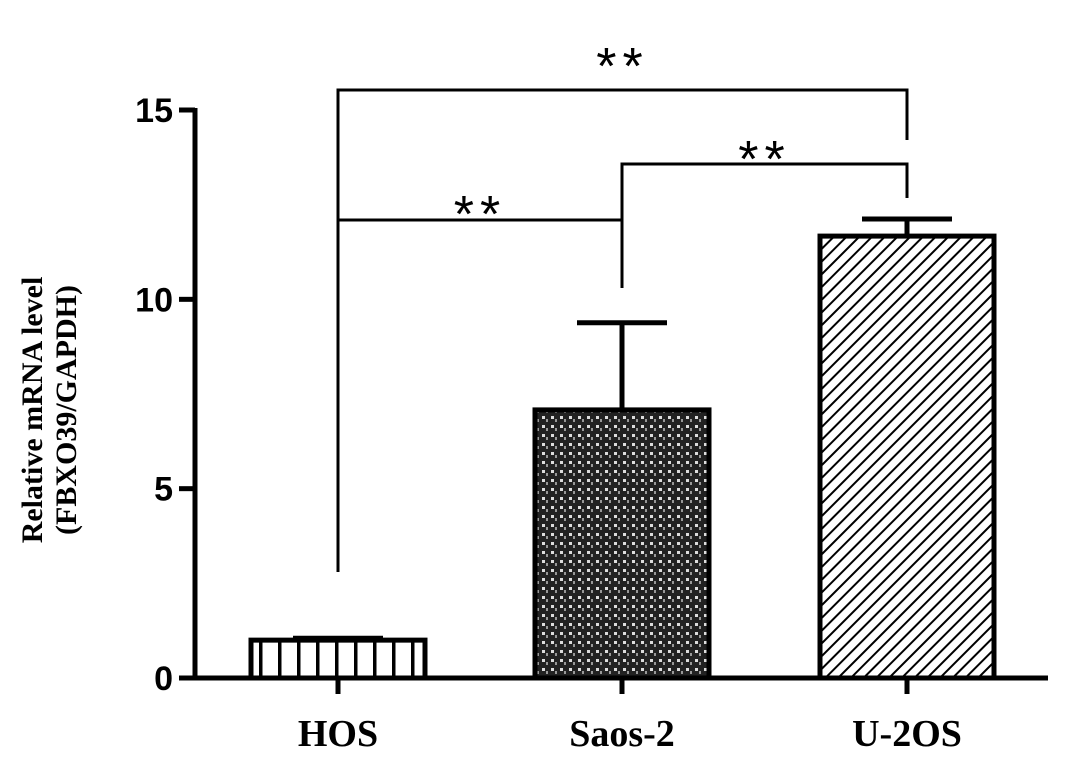 This screenshot has width=1087, height=776. What do you see at coordinates (622, 734) in the screenshot?
I see `x-tick-label: Saos-2` at bounding box center [622, 734].